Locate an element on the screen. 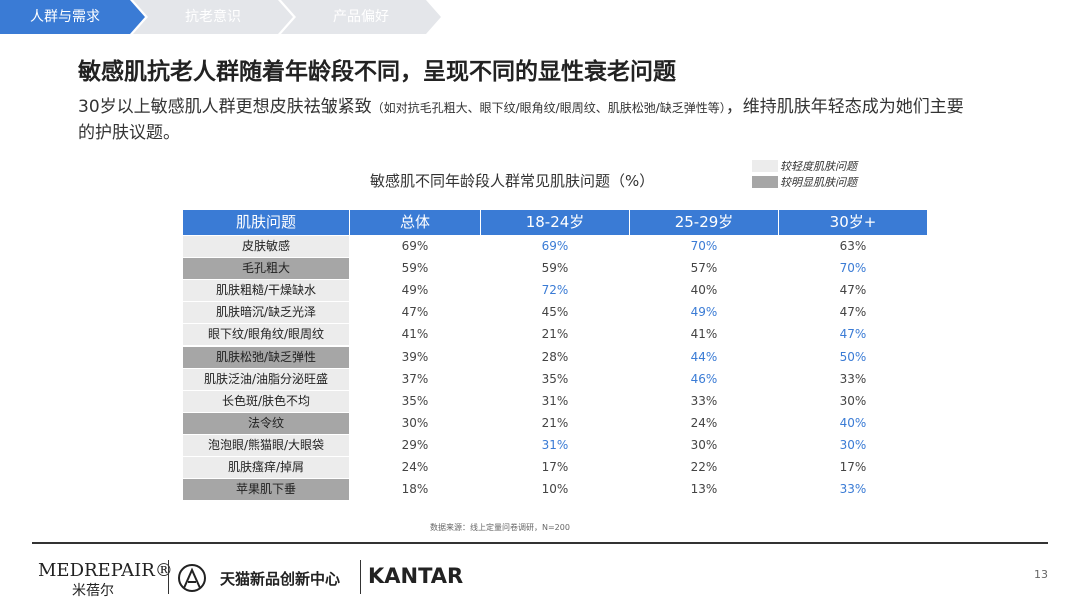  row-label: 肌肤泛油/油脂分泌旺盛 is located at coordinates (266, 379).